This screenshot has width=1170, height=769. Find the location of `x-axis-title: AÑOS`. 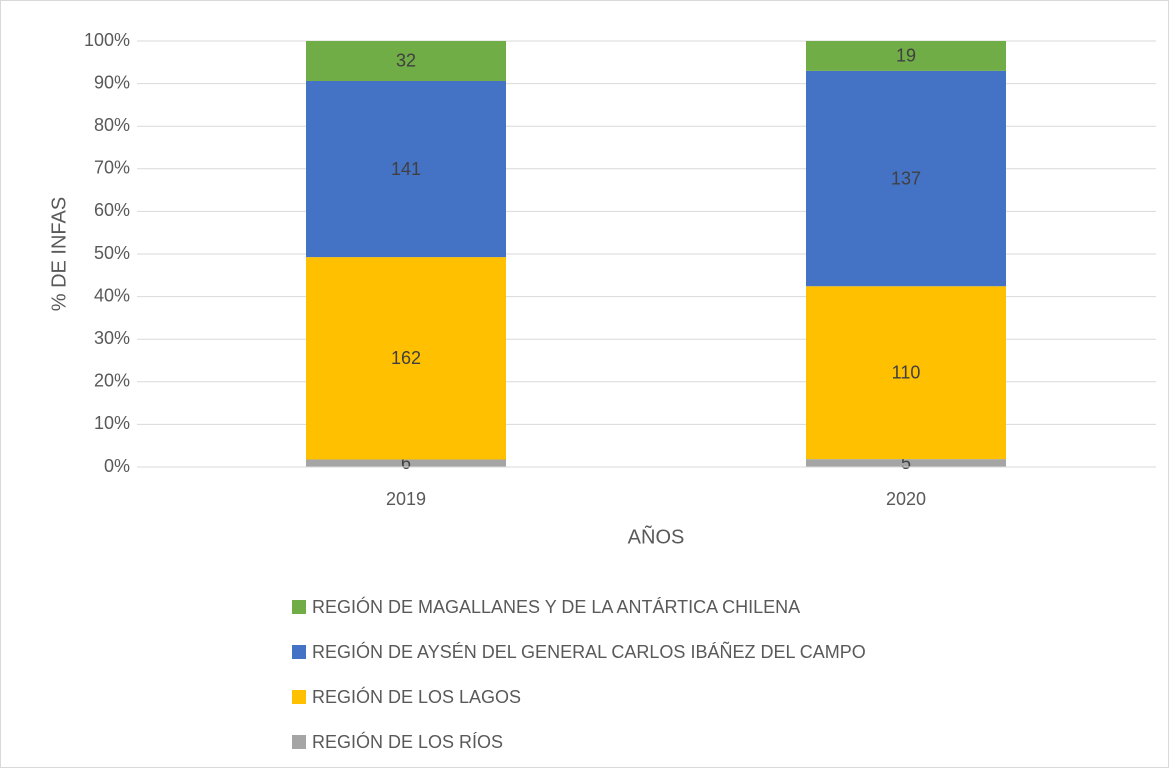

x-axis-title: AÑOS is located at coordinates (656, 536).